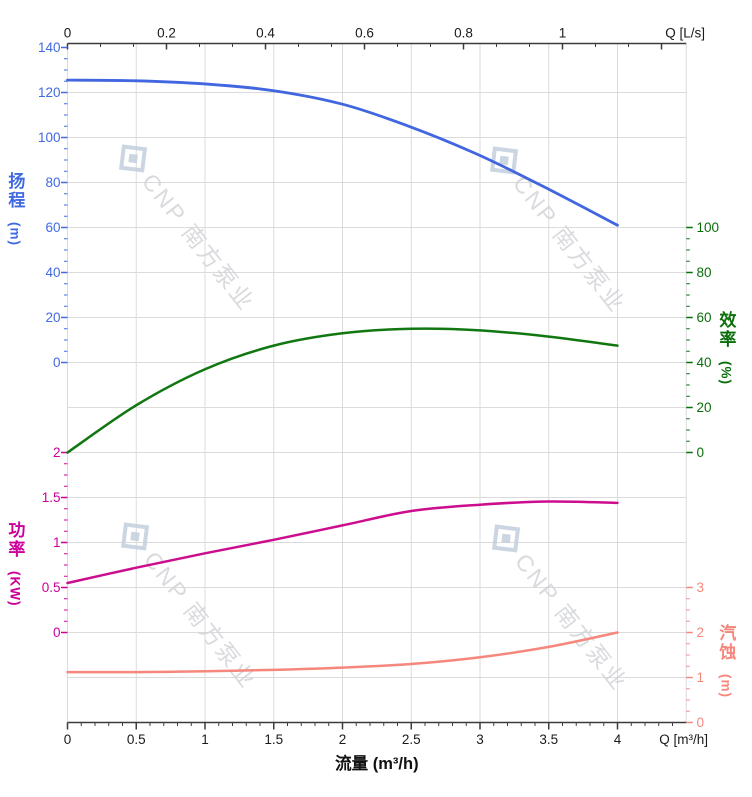  I want to click on npsh-axis-tick-label: 0, so click(701, 722).